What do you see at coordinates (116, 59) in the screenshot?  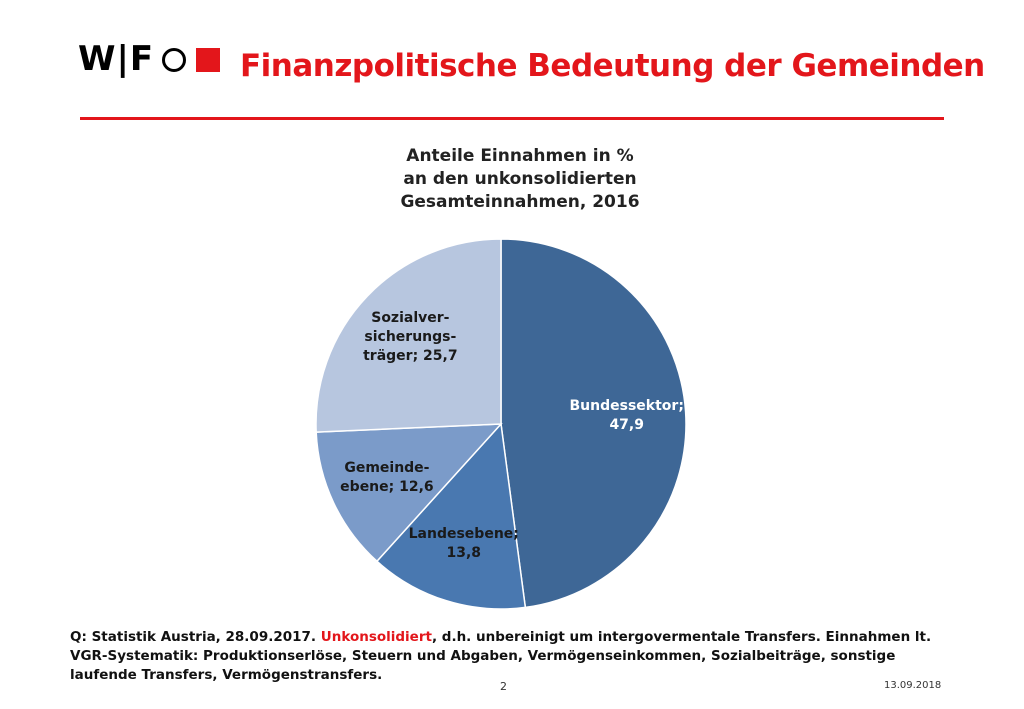 I see `logo-wordmark: W|F` at bounding box center [116, 59].